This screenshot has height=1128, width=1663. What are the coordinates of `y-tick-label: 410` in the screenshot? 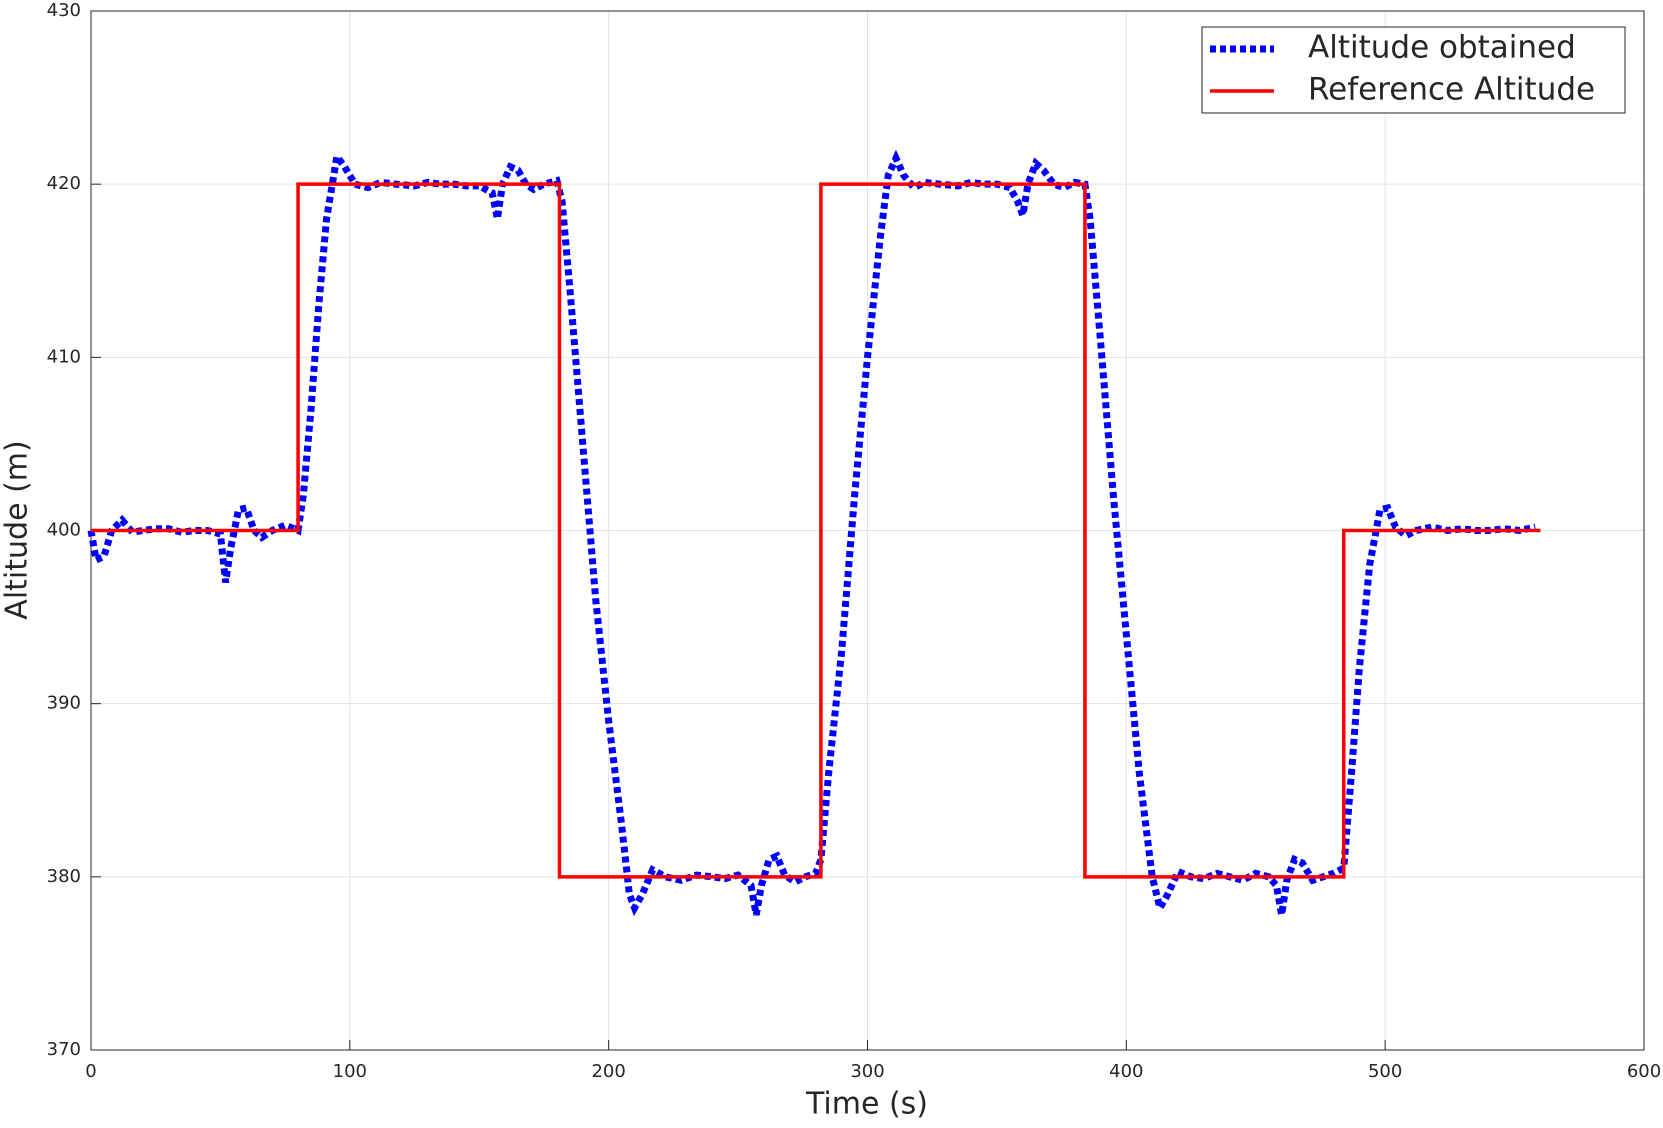 It's located at (64, 356).